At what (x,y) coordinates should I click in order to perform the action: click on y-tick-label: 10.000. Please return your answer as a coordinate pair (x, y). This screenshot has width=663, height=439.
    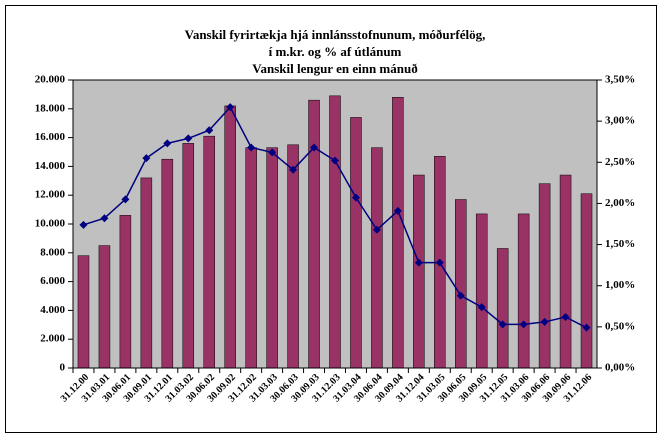
    Looking at the image, I should click on (50, 224).